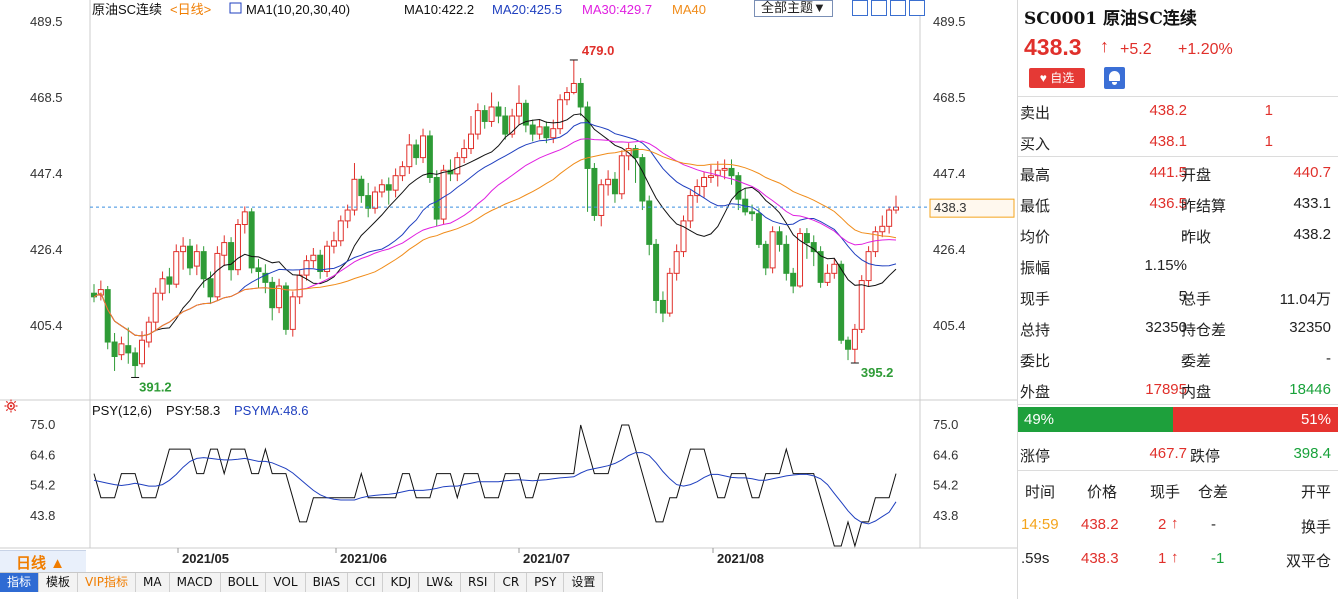 The height and width of the screenshot is (599, 1338). What do you see at coordinates (46, 325) in the screenshot?
I see `y-tick-left: 405.4` at bounding box center [46, 325].